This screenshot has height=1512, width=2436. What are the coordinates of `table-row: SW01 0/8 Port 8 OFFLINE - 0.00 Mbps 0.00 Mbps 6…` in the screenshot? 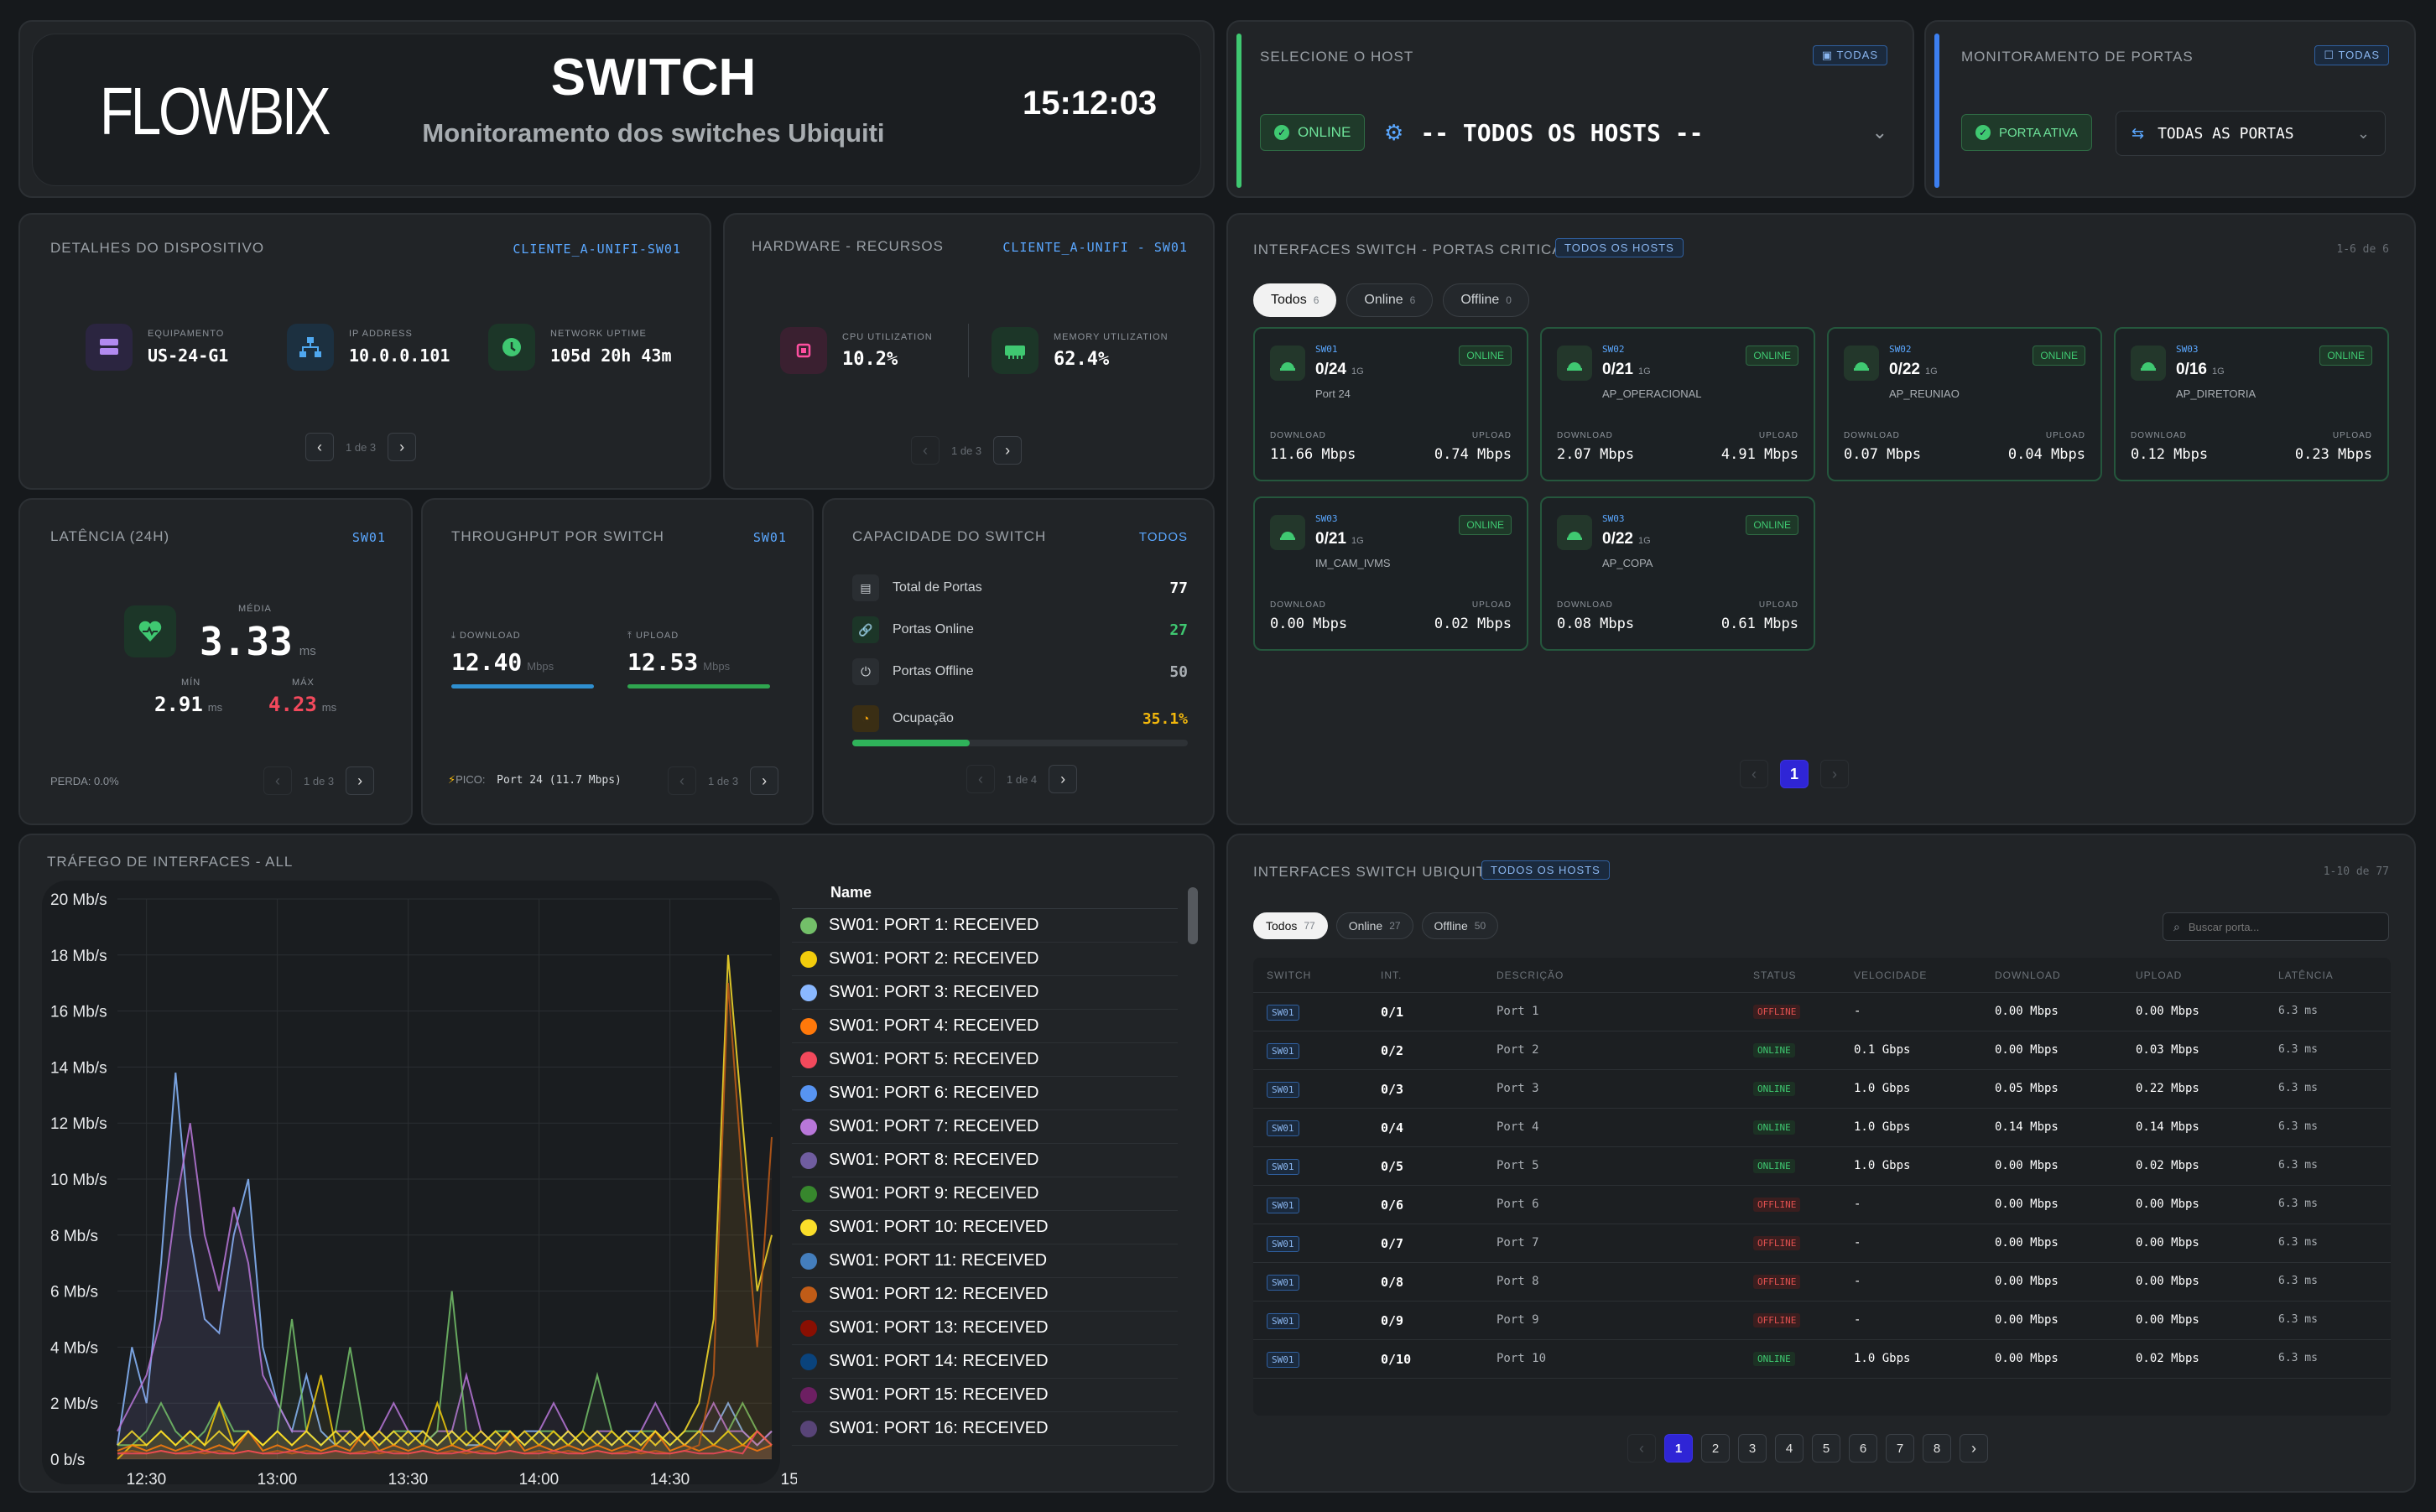 It's located at (1822, 1282).